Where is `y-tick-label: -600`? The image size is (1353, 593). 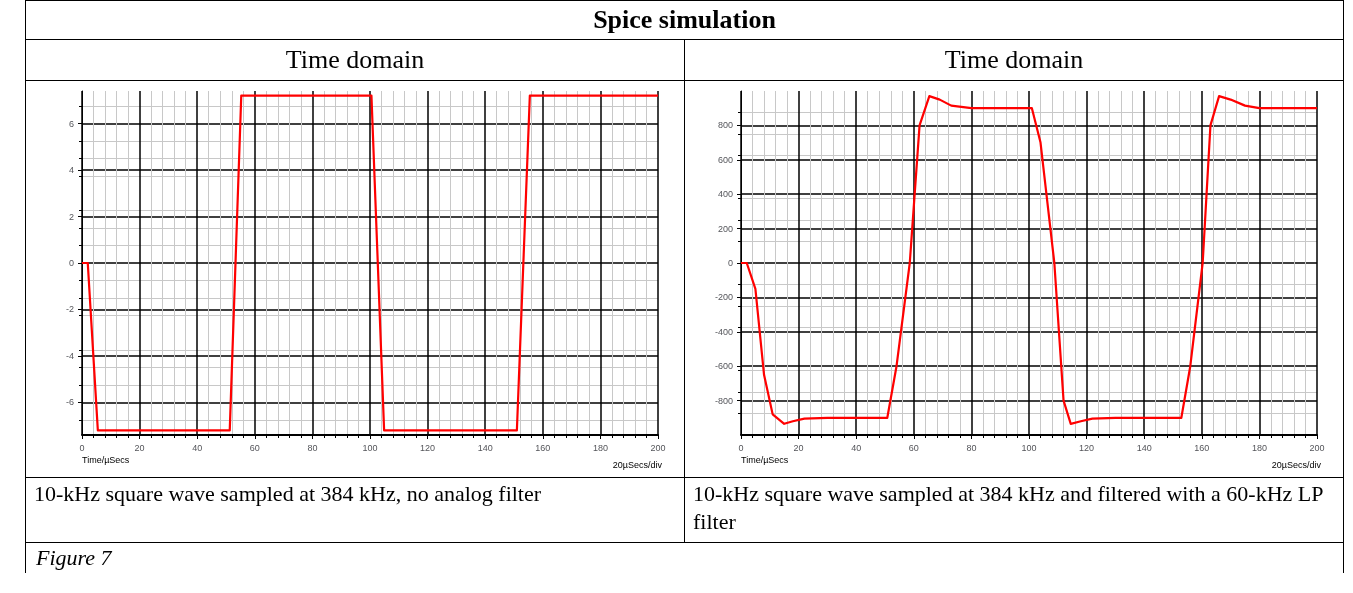 y-tick-label: -600 is located at coordinates (723, 366).